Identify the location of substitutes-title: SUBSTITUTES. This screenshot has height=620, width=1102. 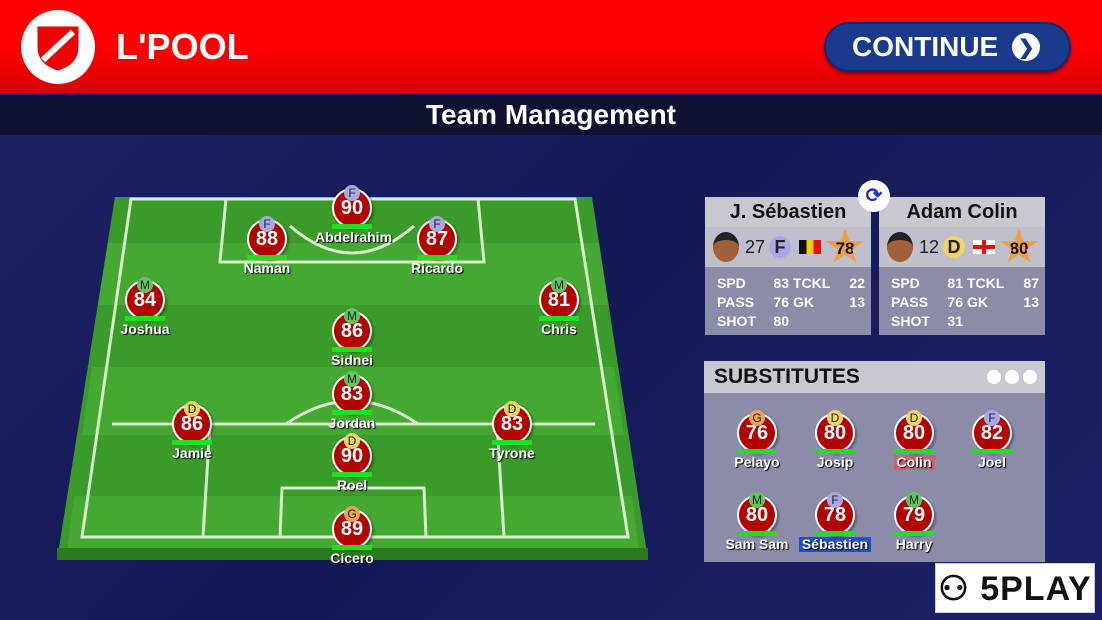
(787, 376).